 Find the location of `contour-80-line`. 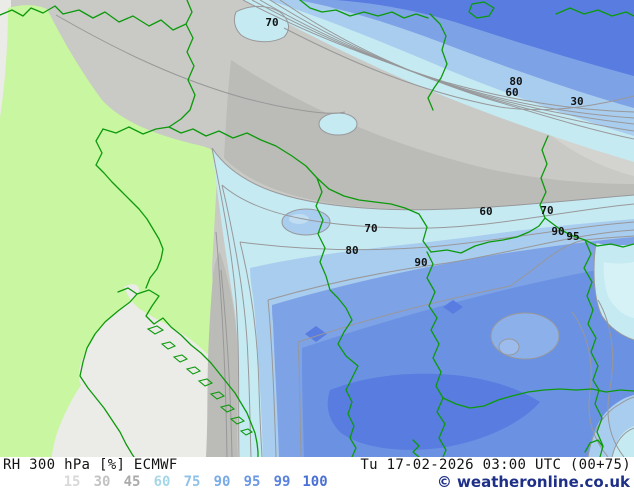

contour-80-line is located at coordinates (436, 236).